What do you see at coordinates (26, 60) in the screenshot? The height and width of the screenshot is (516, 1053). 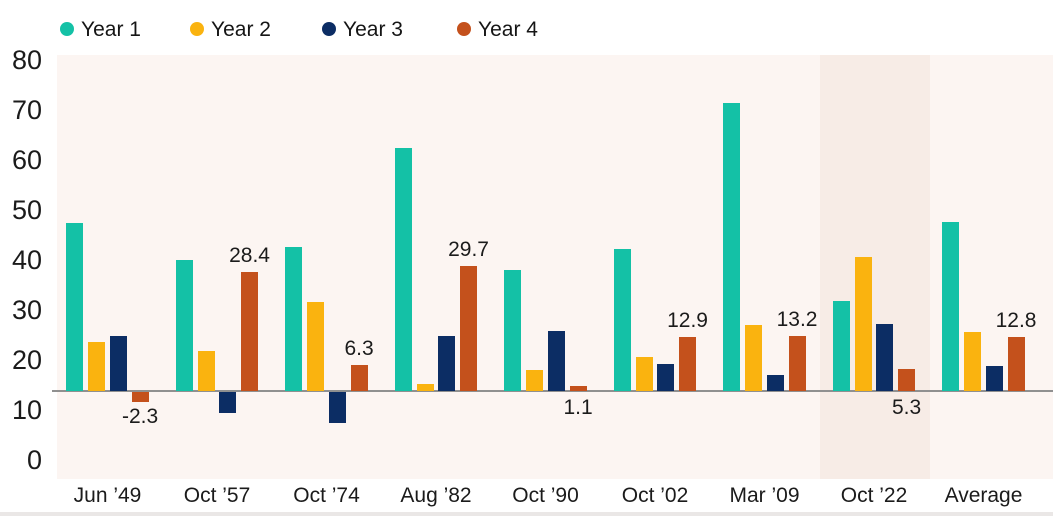 I see `y-tick-label-80: 80` at bounding box center [26, 60].